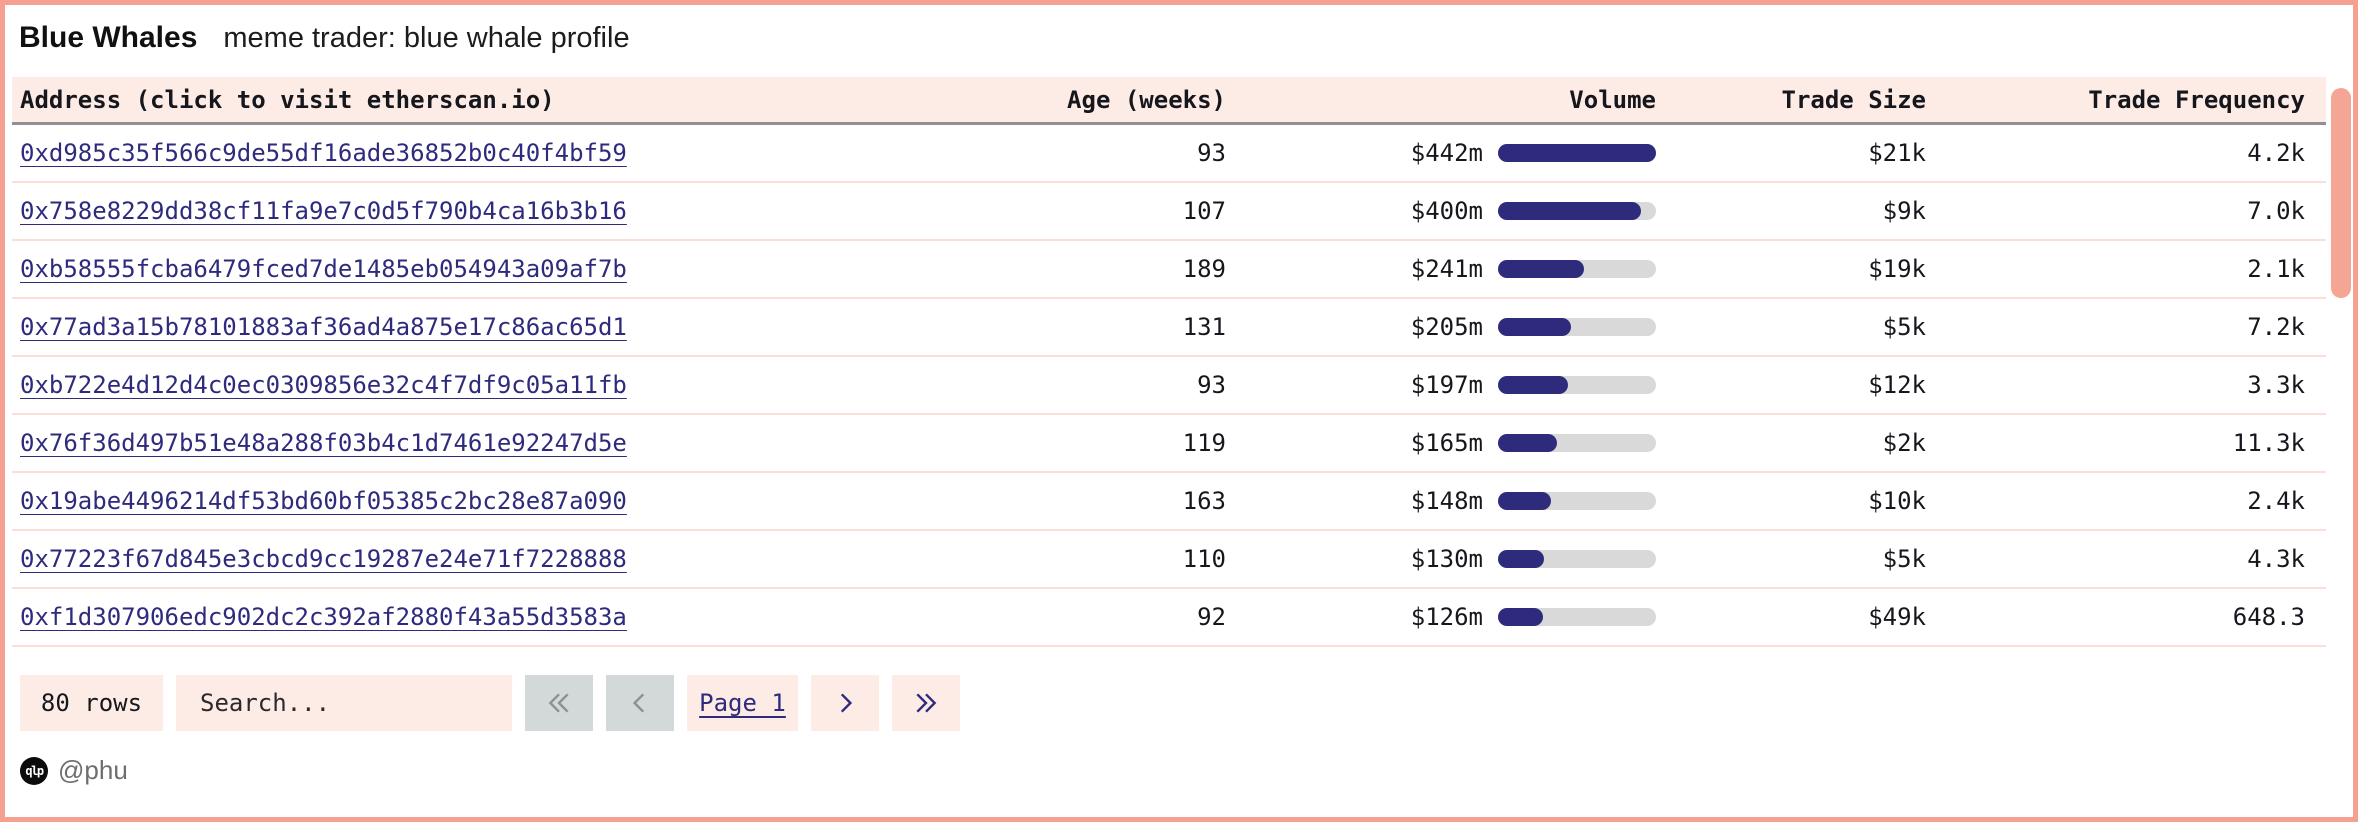 The image size is (2358, 822). What do you see at coordinates (34, 770) in the screenshot?
I see `logo-icon: qlp` at bounding box center [34, 770].